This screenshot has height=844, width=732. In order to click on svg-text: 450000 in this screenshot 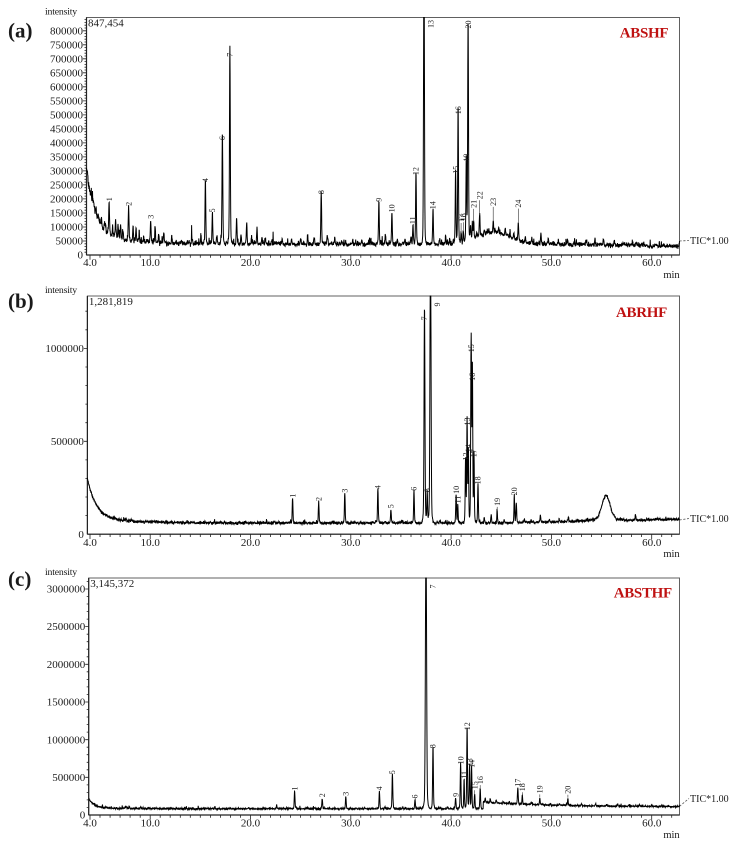, I will do `click(67, 130)`.